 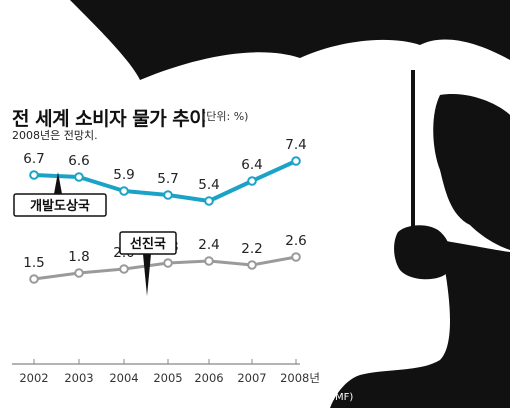 I want to click on developing-series-name: 개발도상국, so click(x=60, y=206).